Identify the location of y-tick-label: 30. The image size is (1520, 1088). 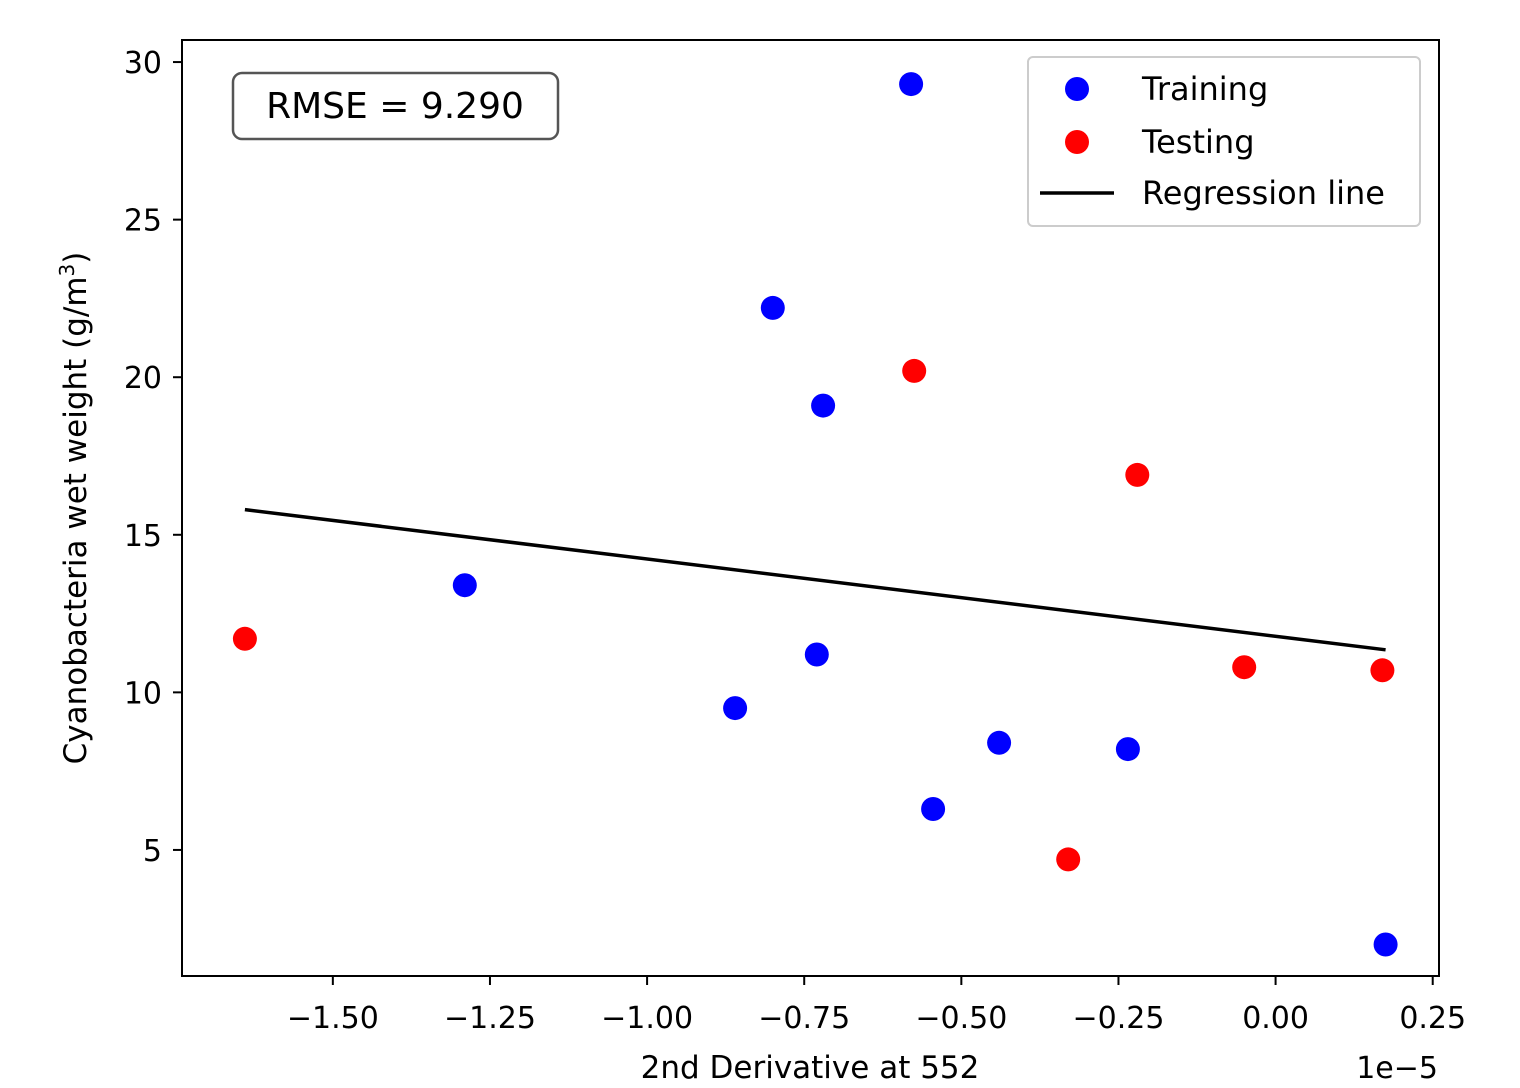
(143, 63).